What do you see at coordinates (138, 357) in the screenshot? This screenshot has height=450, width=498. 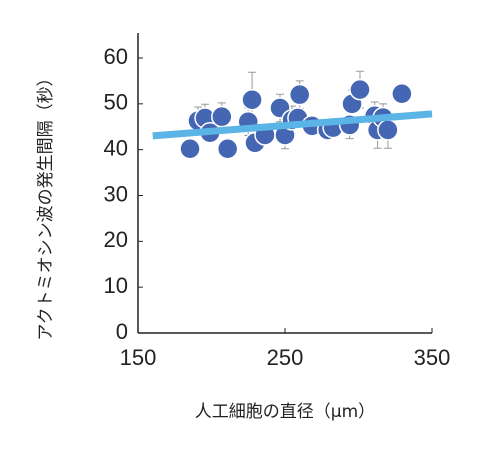 I see `x-tick-label: 150` at bounding box center [138, 357].